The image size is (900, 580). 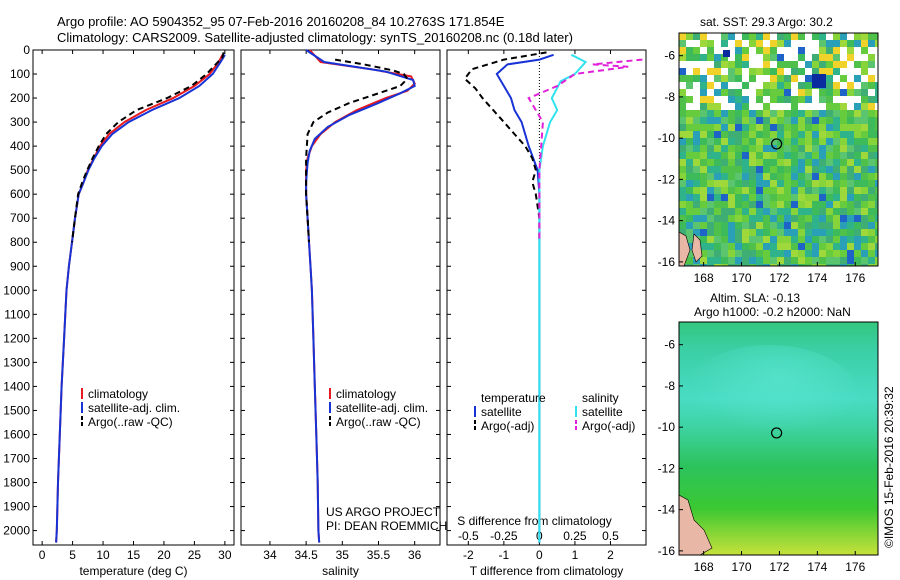 I want to click on x-tick-label: 15, so click(x=134, y=555).